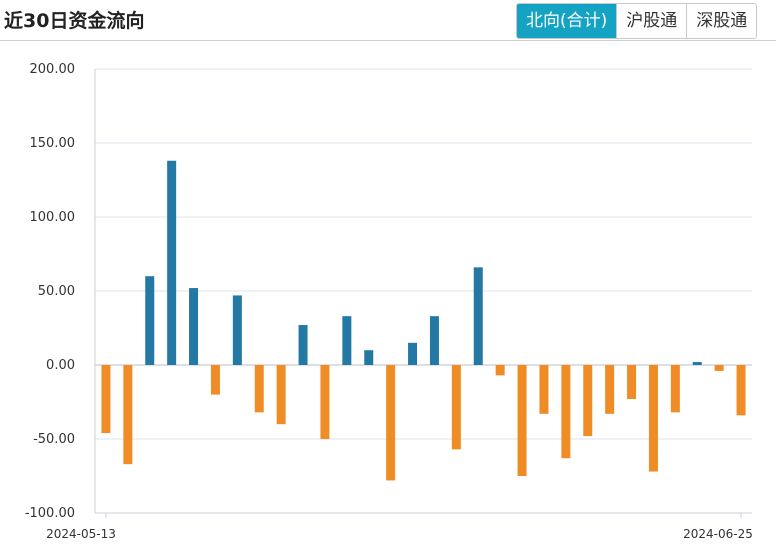 This screenshot has height=551, width=776. I want to click on y-axis: 200.00 150.00 100.00 50.00 0.00 -50.00 -100.00, so click(60, 291).